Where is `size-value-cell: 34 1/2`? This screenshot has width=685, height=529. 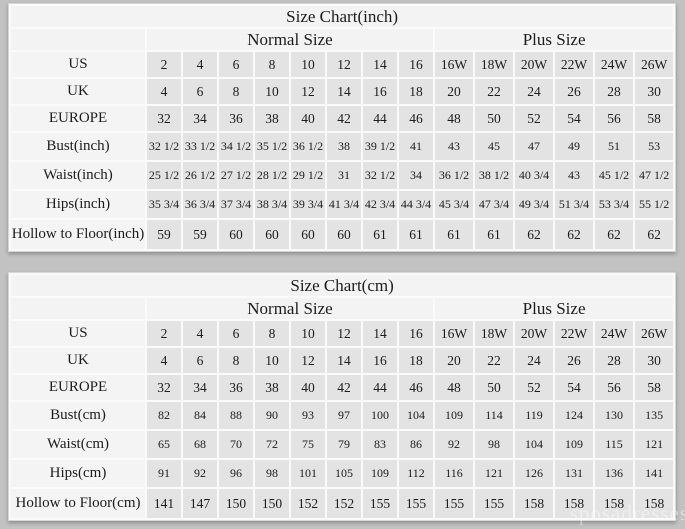
size-value-cell: 34 1/2 is located at coordinates (236, 146).